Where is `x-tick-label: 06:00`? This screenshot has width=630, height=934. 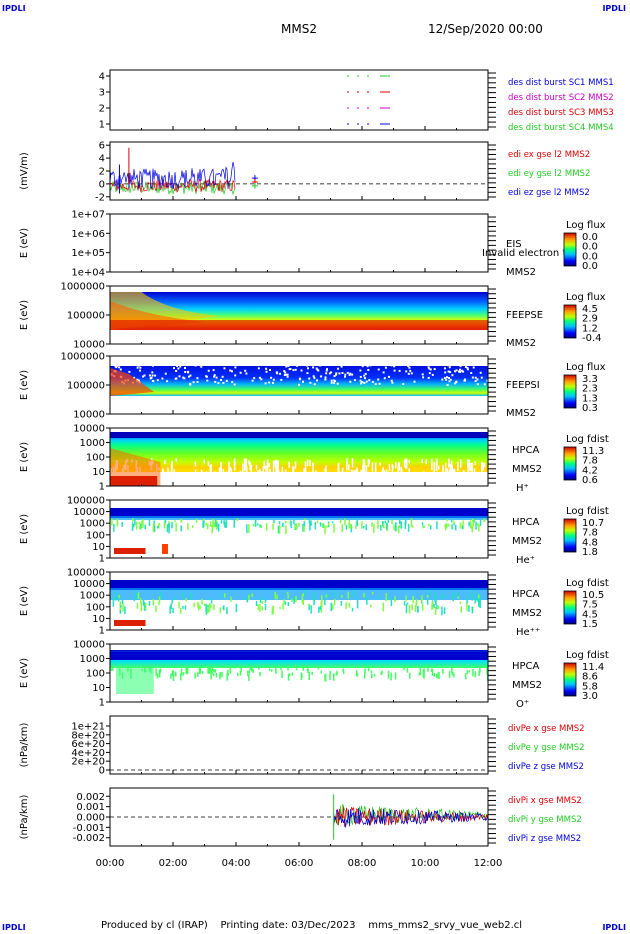 x-tick-label: 06:00 is located at coordinates (299, 863).